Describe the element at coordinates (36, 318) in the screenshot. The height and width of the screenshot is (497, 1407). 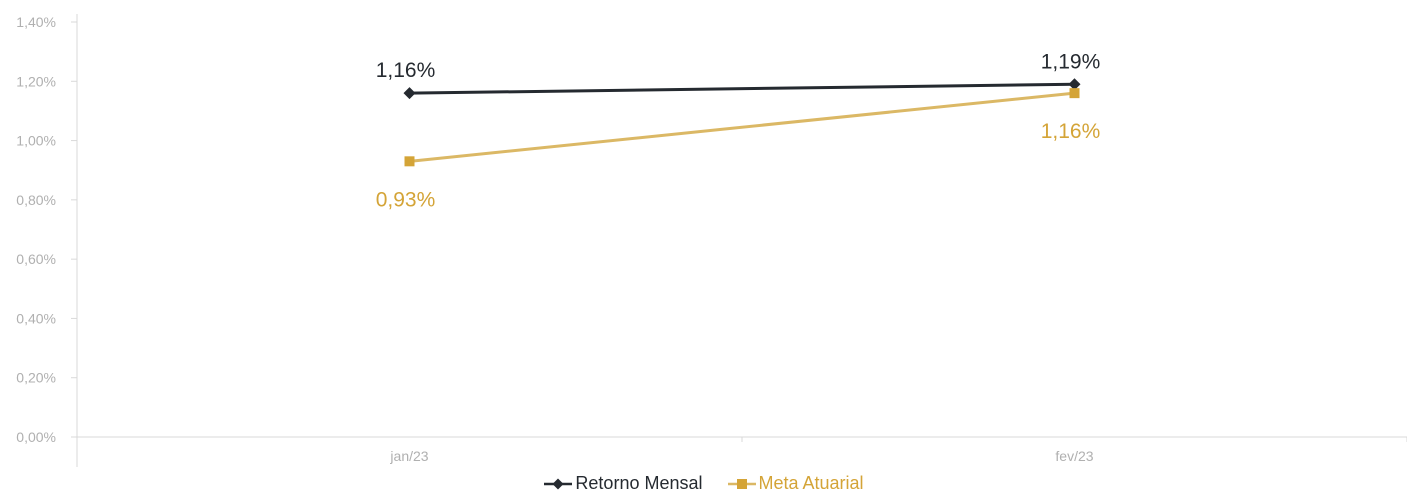
I see `y-tick-label: 0,40%` at that location.